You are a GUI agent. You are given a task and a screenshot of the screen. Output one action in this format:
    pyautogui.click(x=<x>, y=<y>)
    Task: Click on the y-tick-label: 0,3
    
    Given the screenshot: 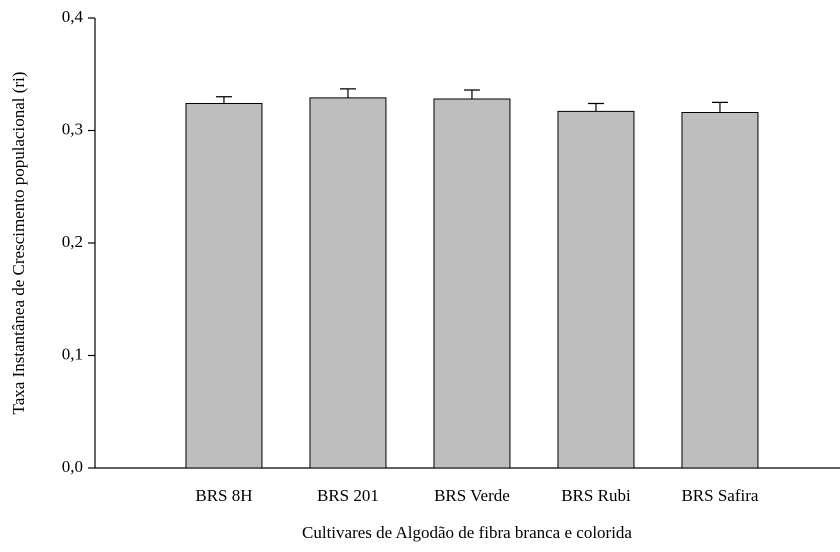 What is the action you would take?
    pyautogui.click(x=72, y=128)
    